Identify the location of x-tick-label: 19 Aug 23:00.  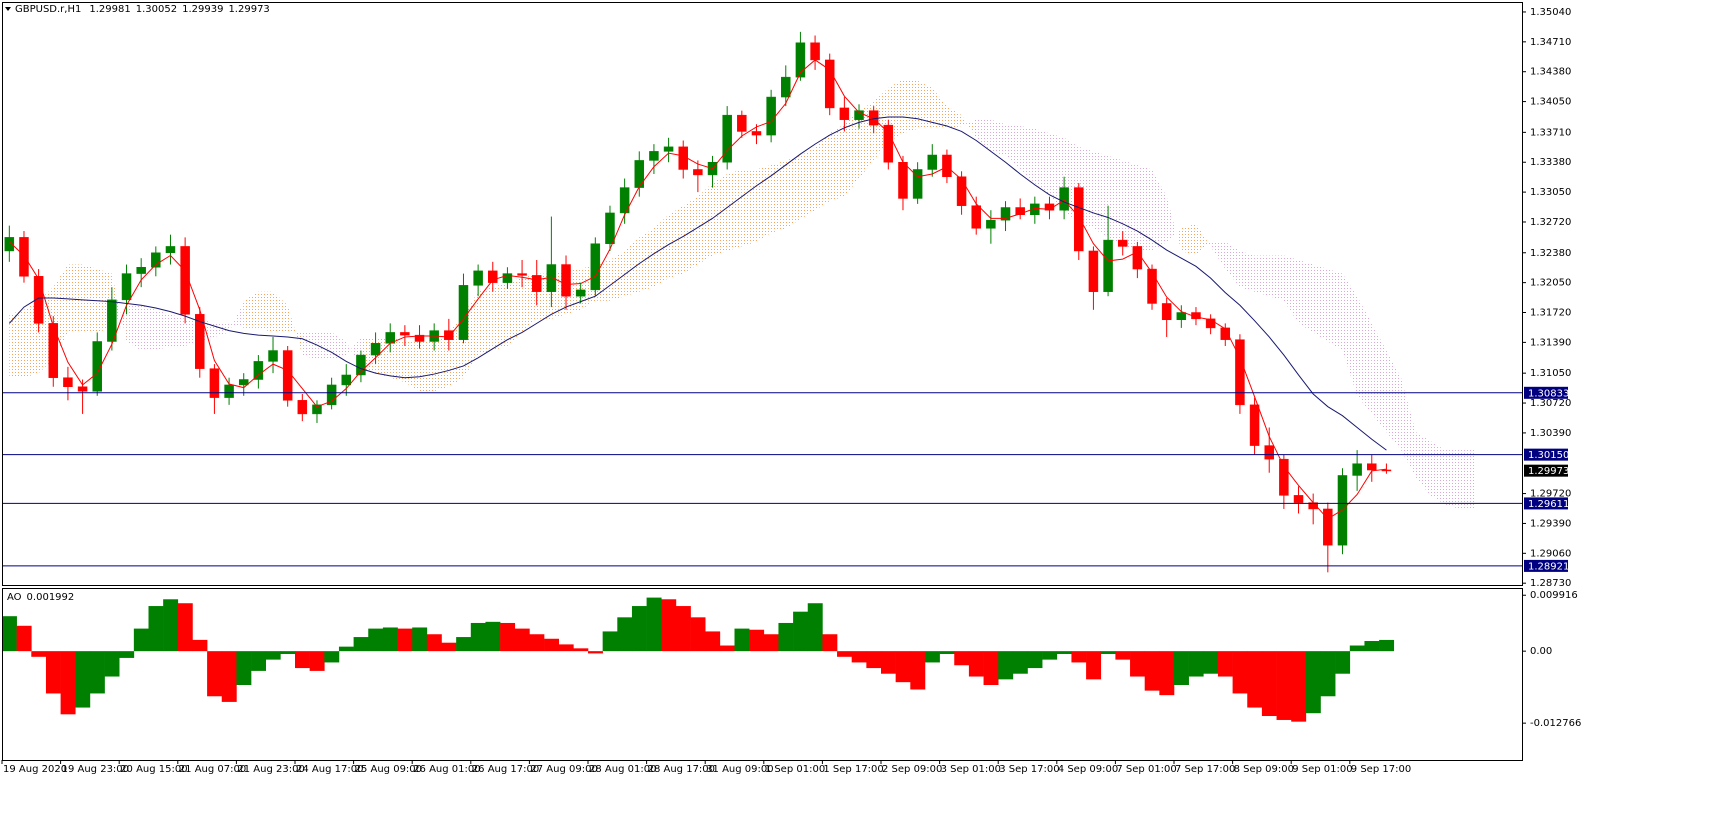
(95, 769).